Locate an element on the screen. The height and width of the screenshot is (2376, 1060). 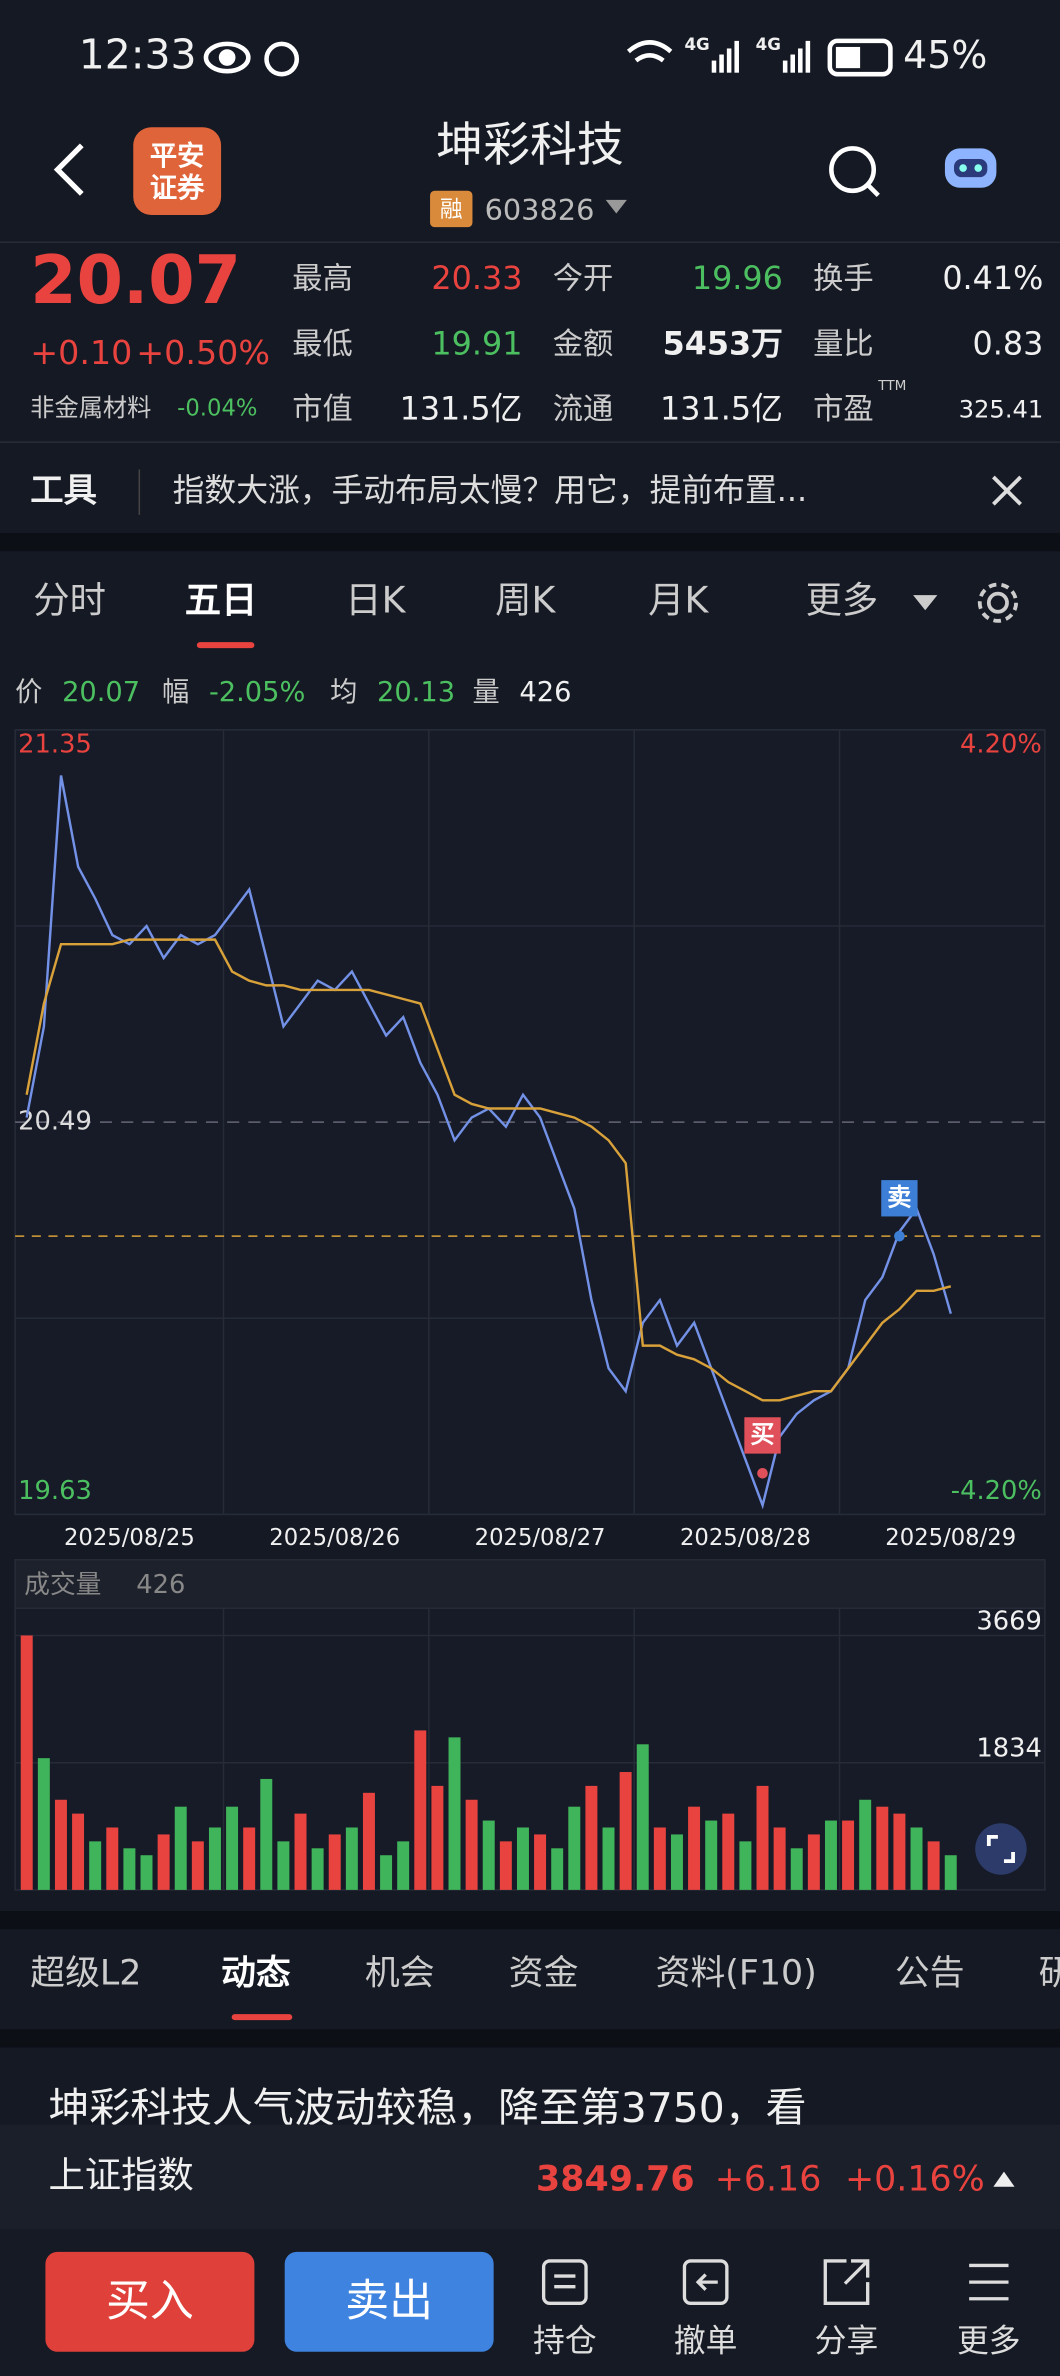
info-label: 量 is located at coordinates (485, 692).